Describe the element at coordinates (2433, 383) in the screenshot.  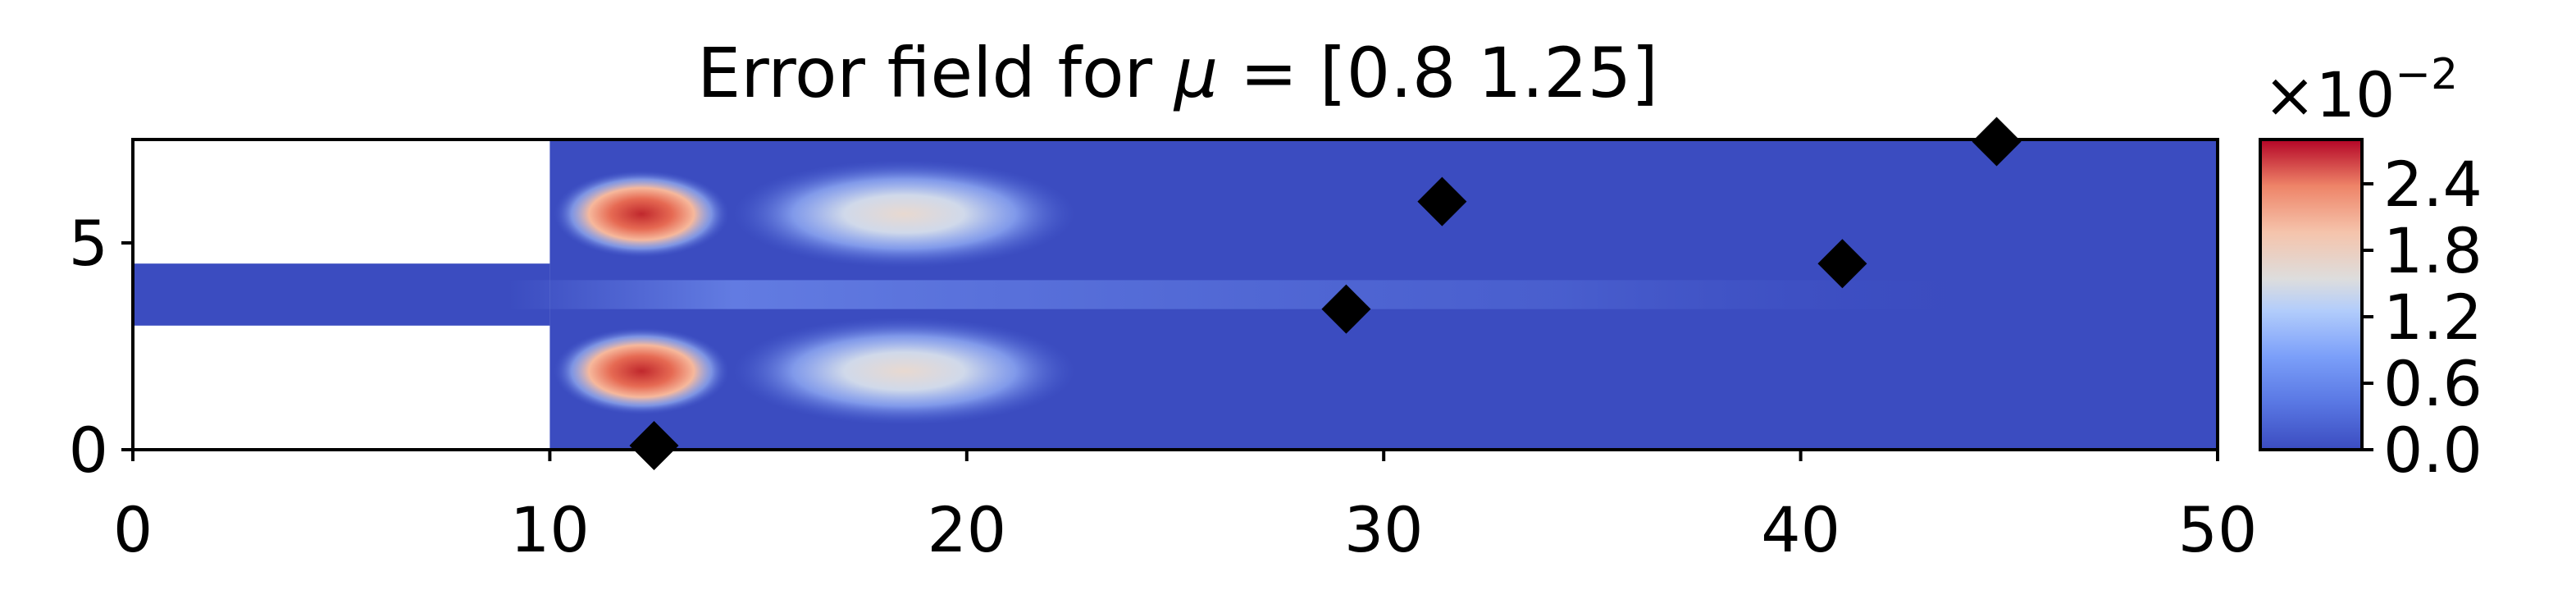
I see `colorbar-tick-label: 0.6` at that location.